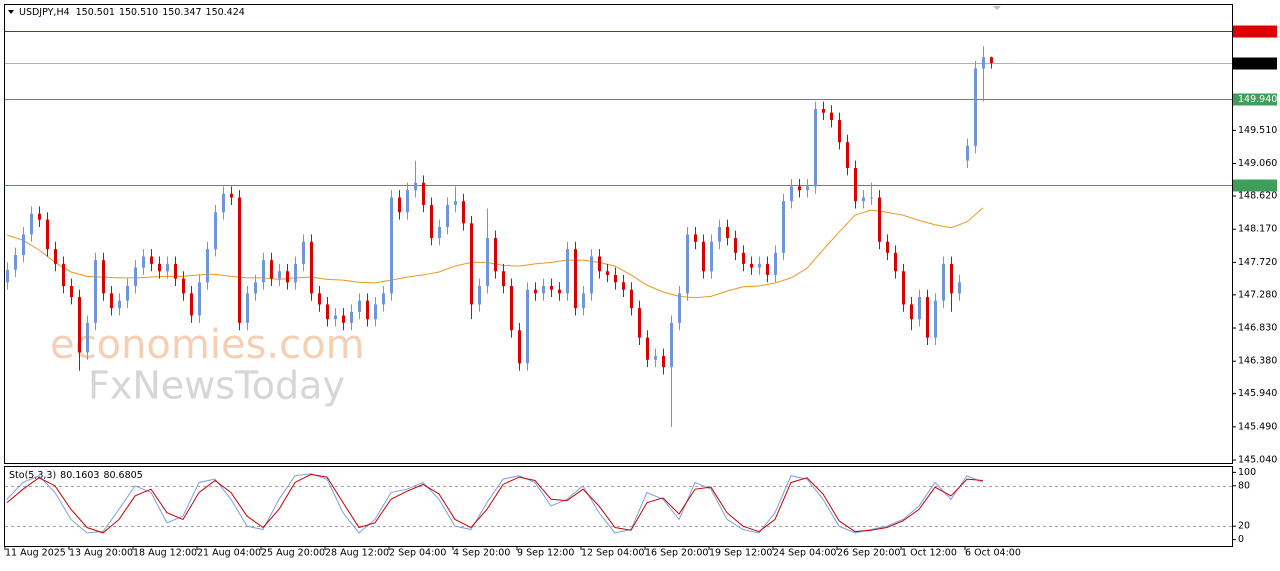  I want to click on chart-header: USDJPY,H4 150.501 150.510 150.347 150.424, so click(132, 12).